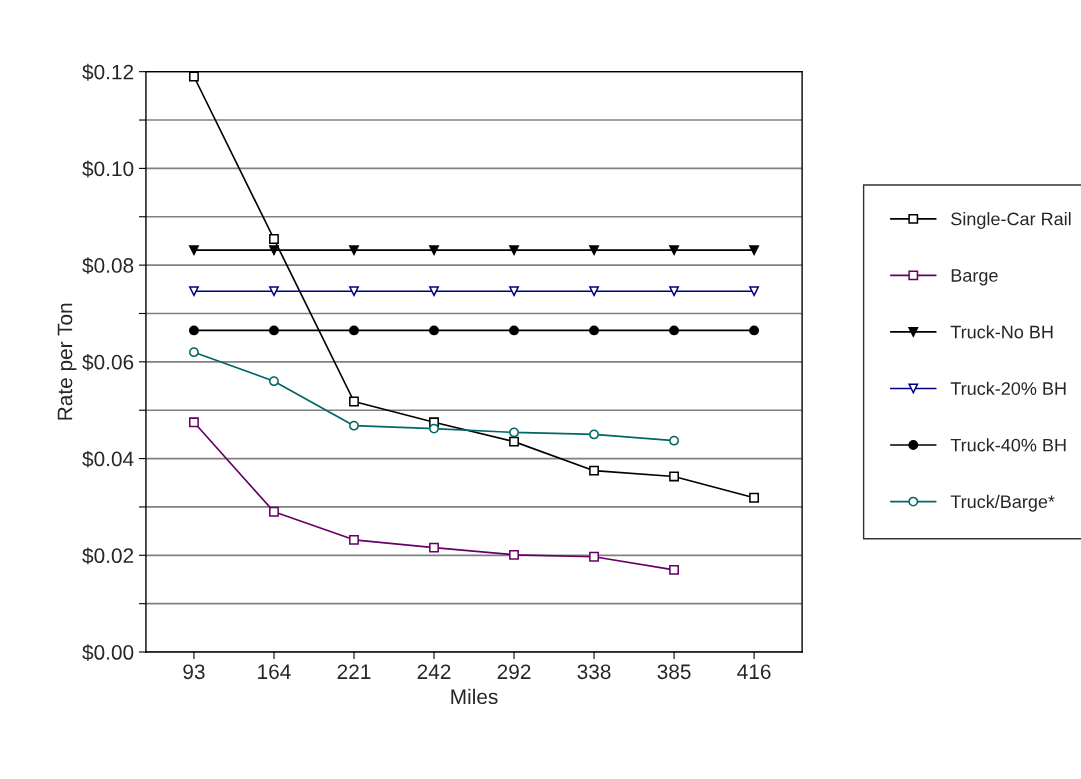 The width and height of the screenshot is (1081, 779). What do you see at coordinates (434, 671) in the screenshot?
I see `x-tick-label: 242` at bounding box center [434, 671].